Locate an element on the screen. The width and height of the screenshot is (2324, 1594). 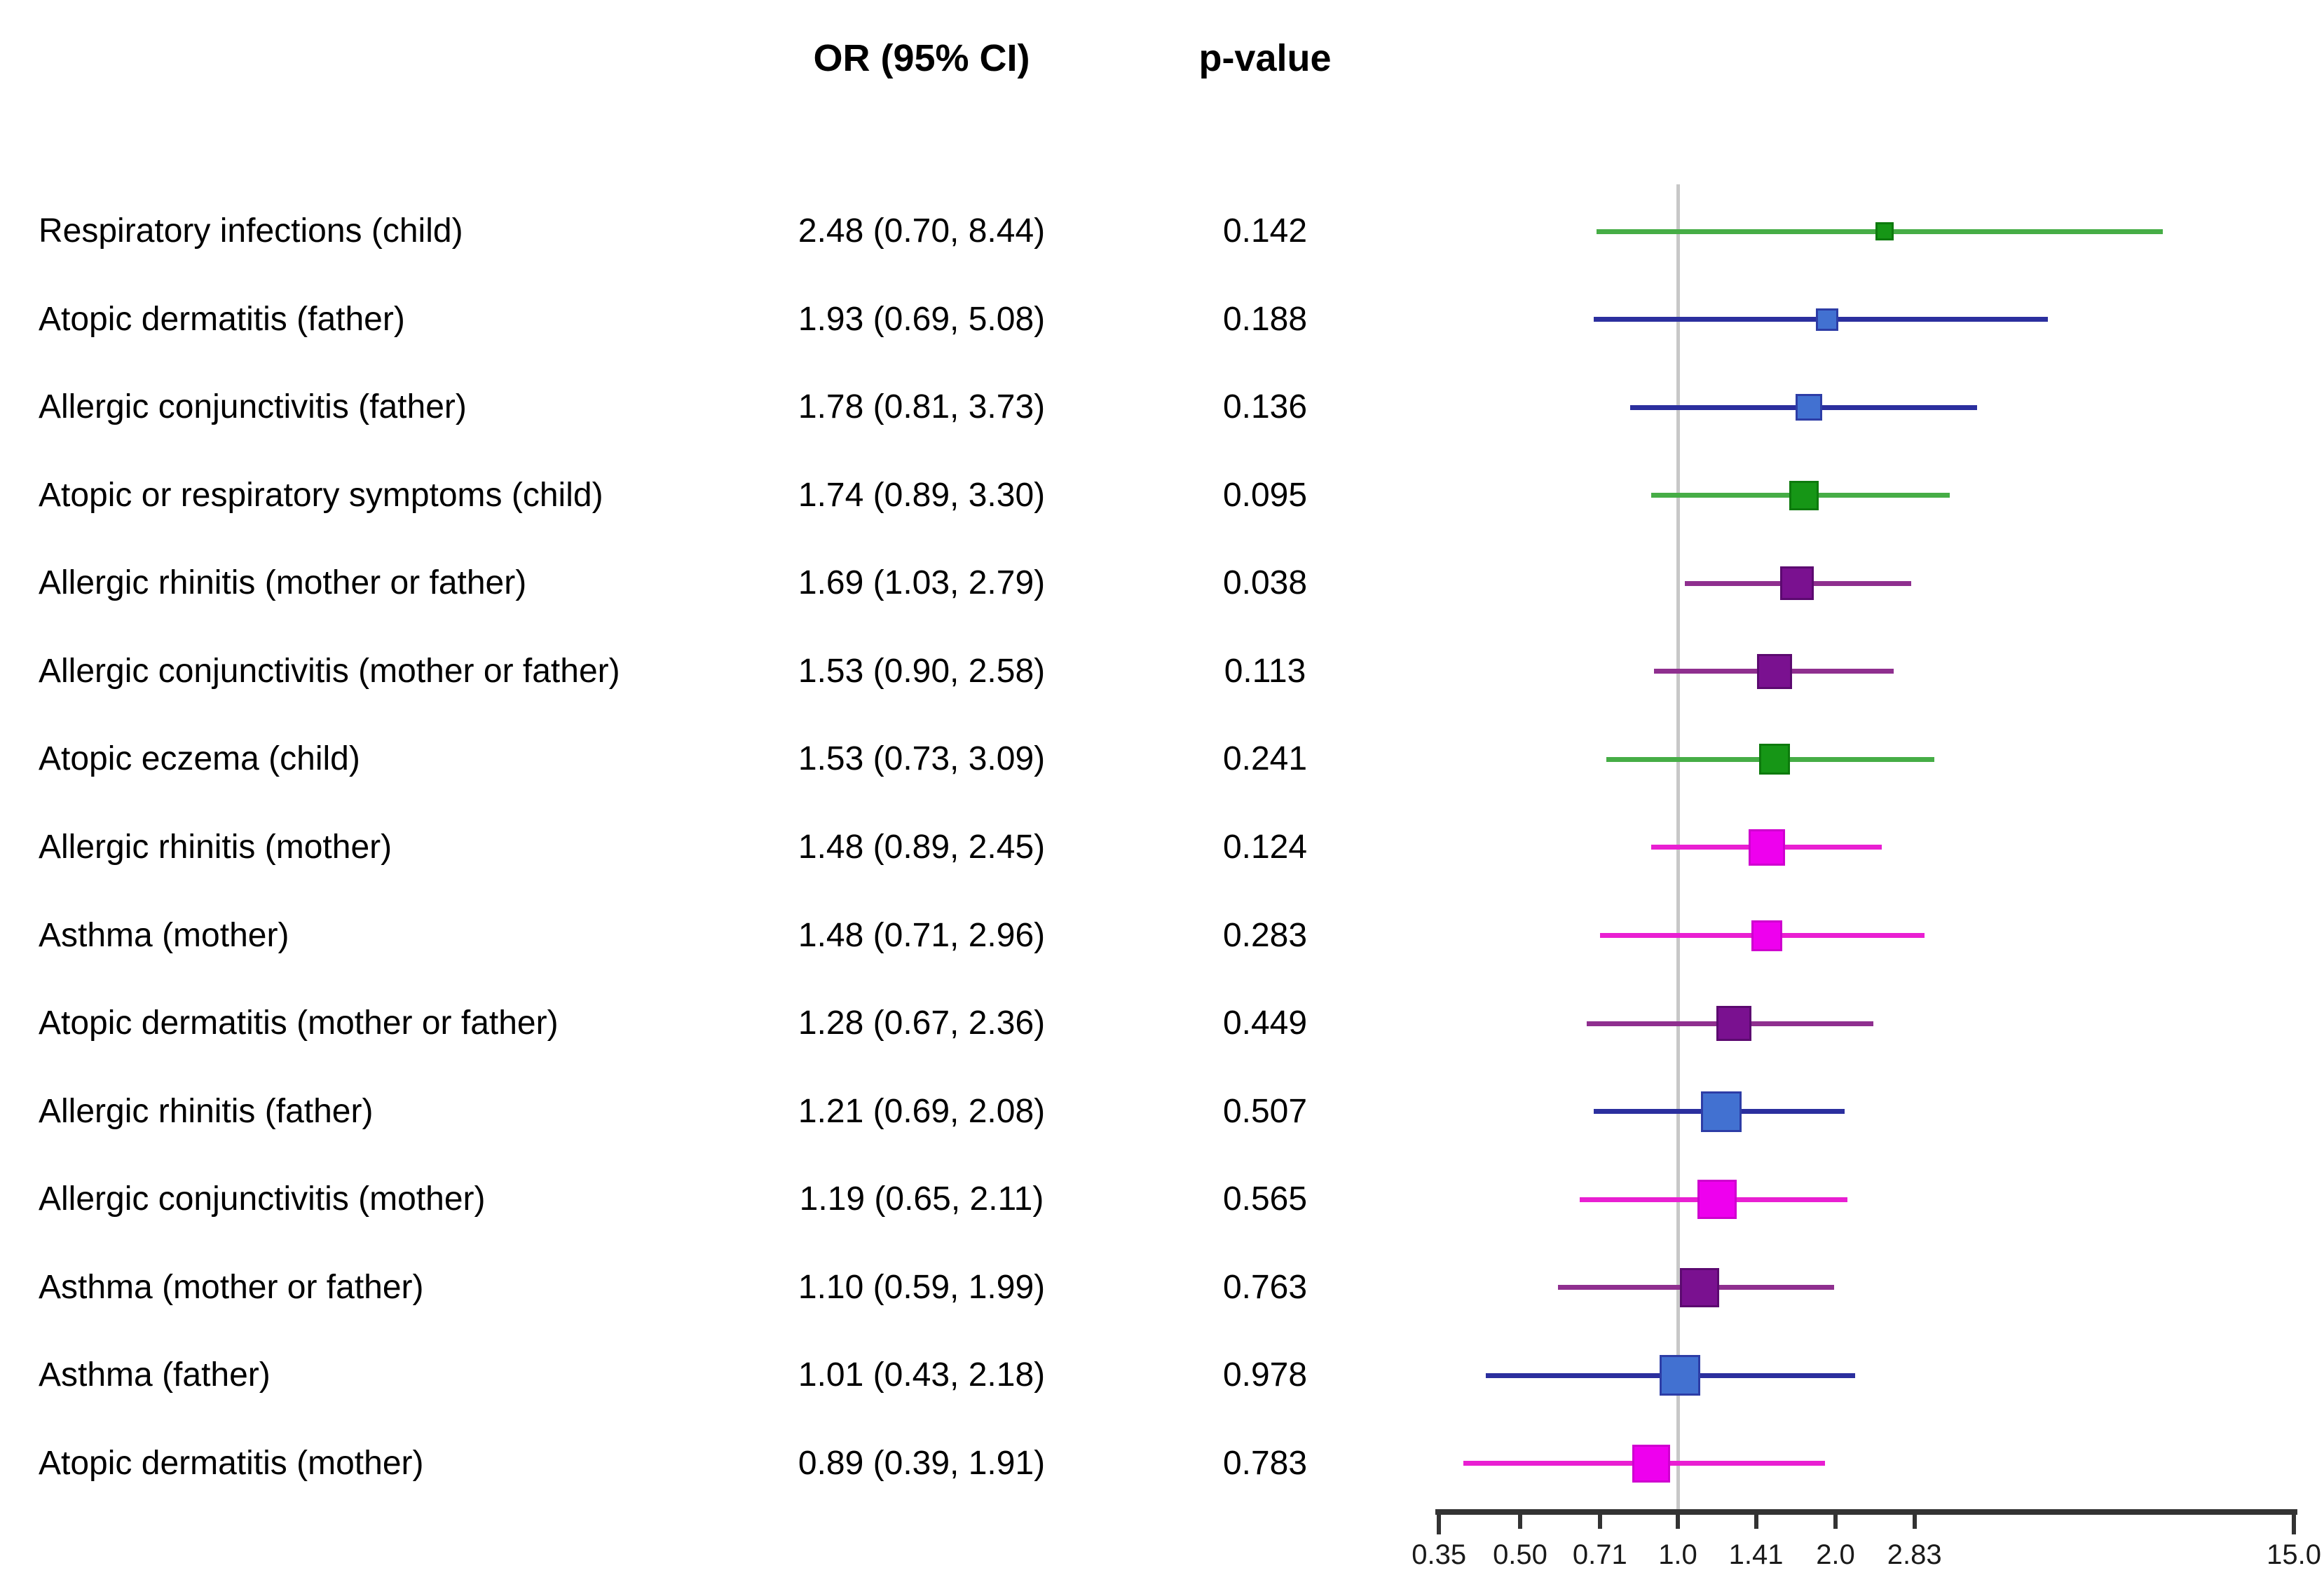
row-label: Atopic or respiratory symptoms (child) is located at coordinates (321, 495).